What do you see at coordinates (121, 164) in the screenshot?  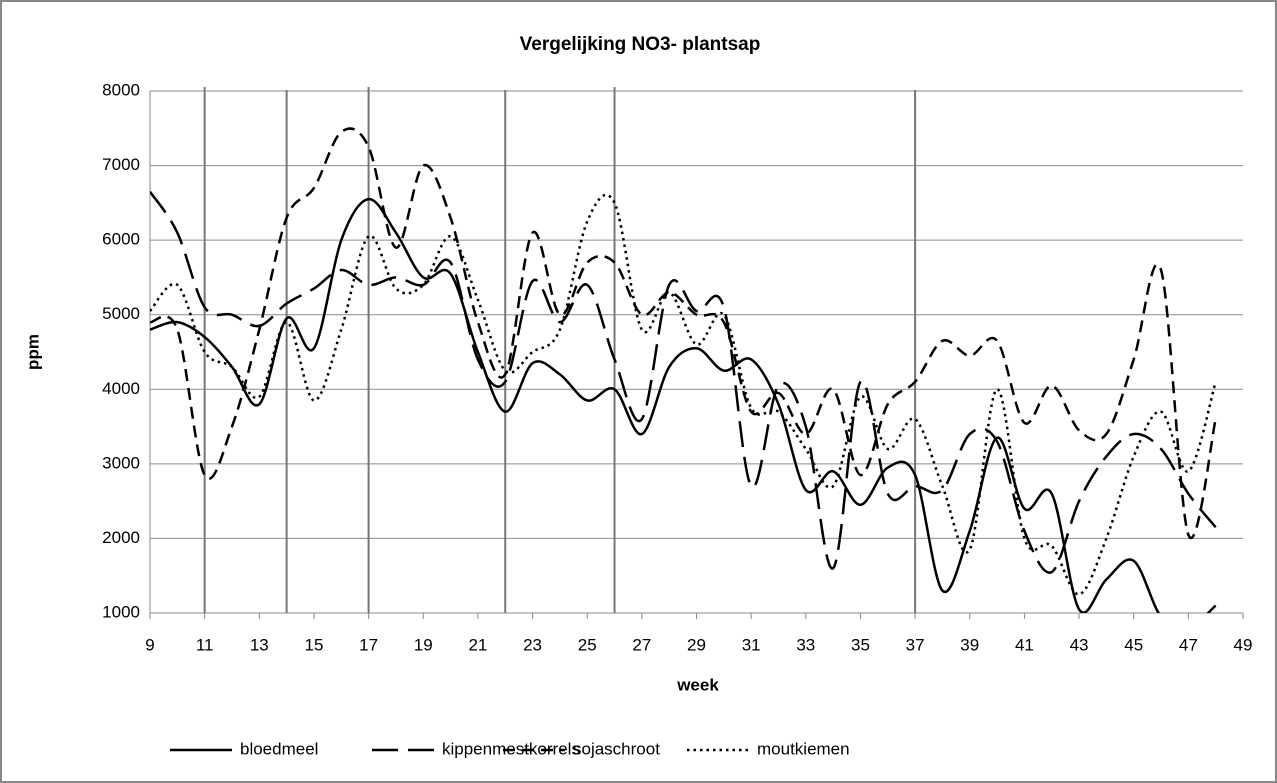 I see `y-tick-label: 7000` at bounding box center [121, 164].